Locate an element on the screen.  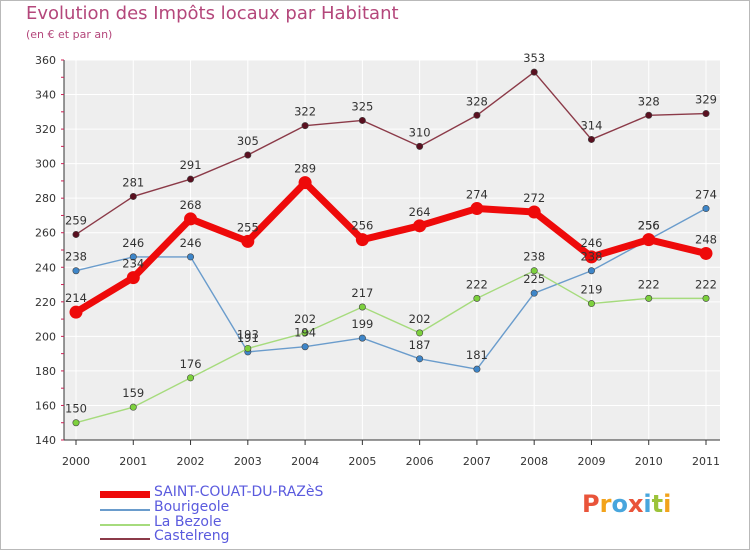
data-label: 225 is located at coordinates (534, 279).